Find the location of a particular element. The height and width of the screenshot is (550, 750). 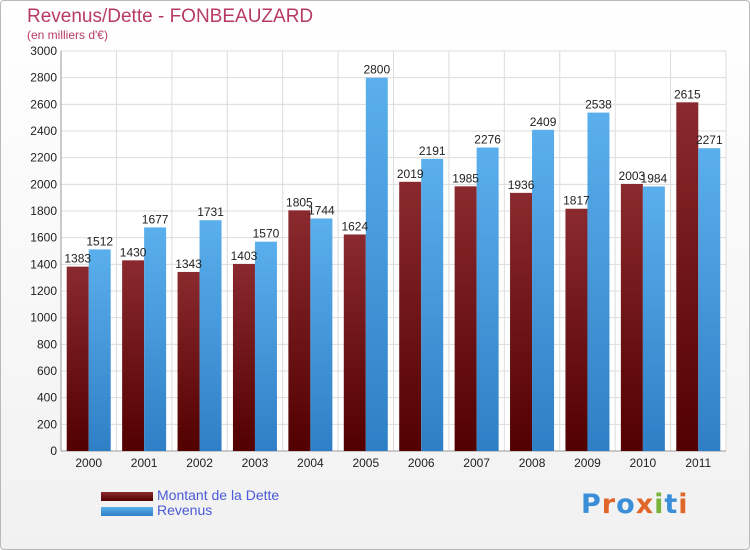

data-label-revenus: 2538 is located at coordinates (598, 105).